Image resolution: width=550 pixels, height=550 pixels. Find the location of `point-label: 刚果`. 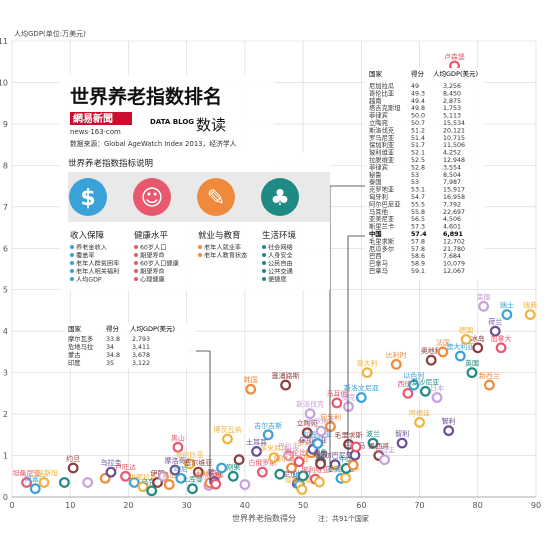

point-label: 刚果 is located at coordinates (233, 466).